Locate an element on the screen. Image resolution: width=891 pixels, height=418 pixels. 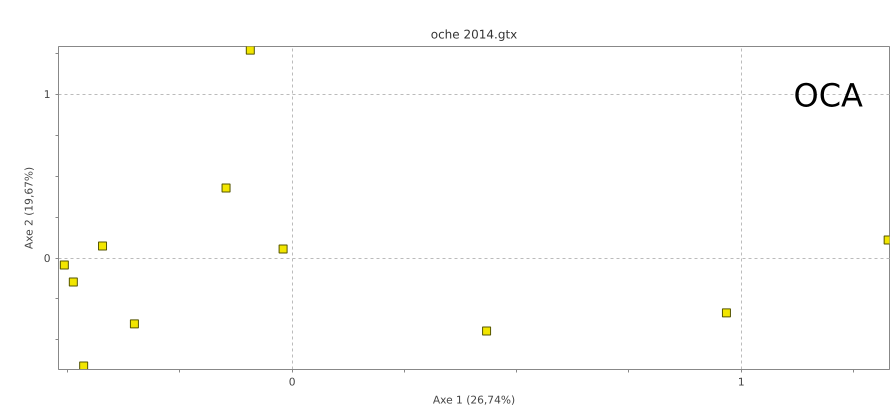
annotation: OCA is located at coordinates (829, 95).